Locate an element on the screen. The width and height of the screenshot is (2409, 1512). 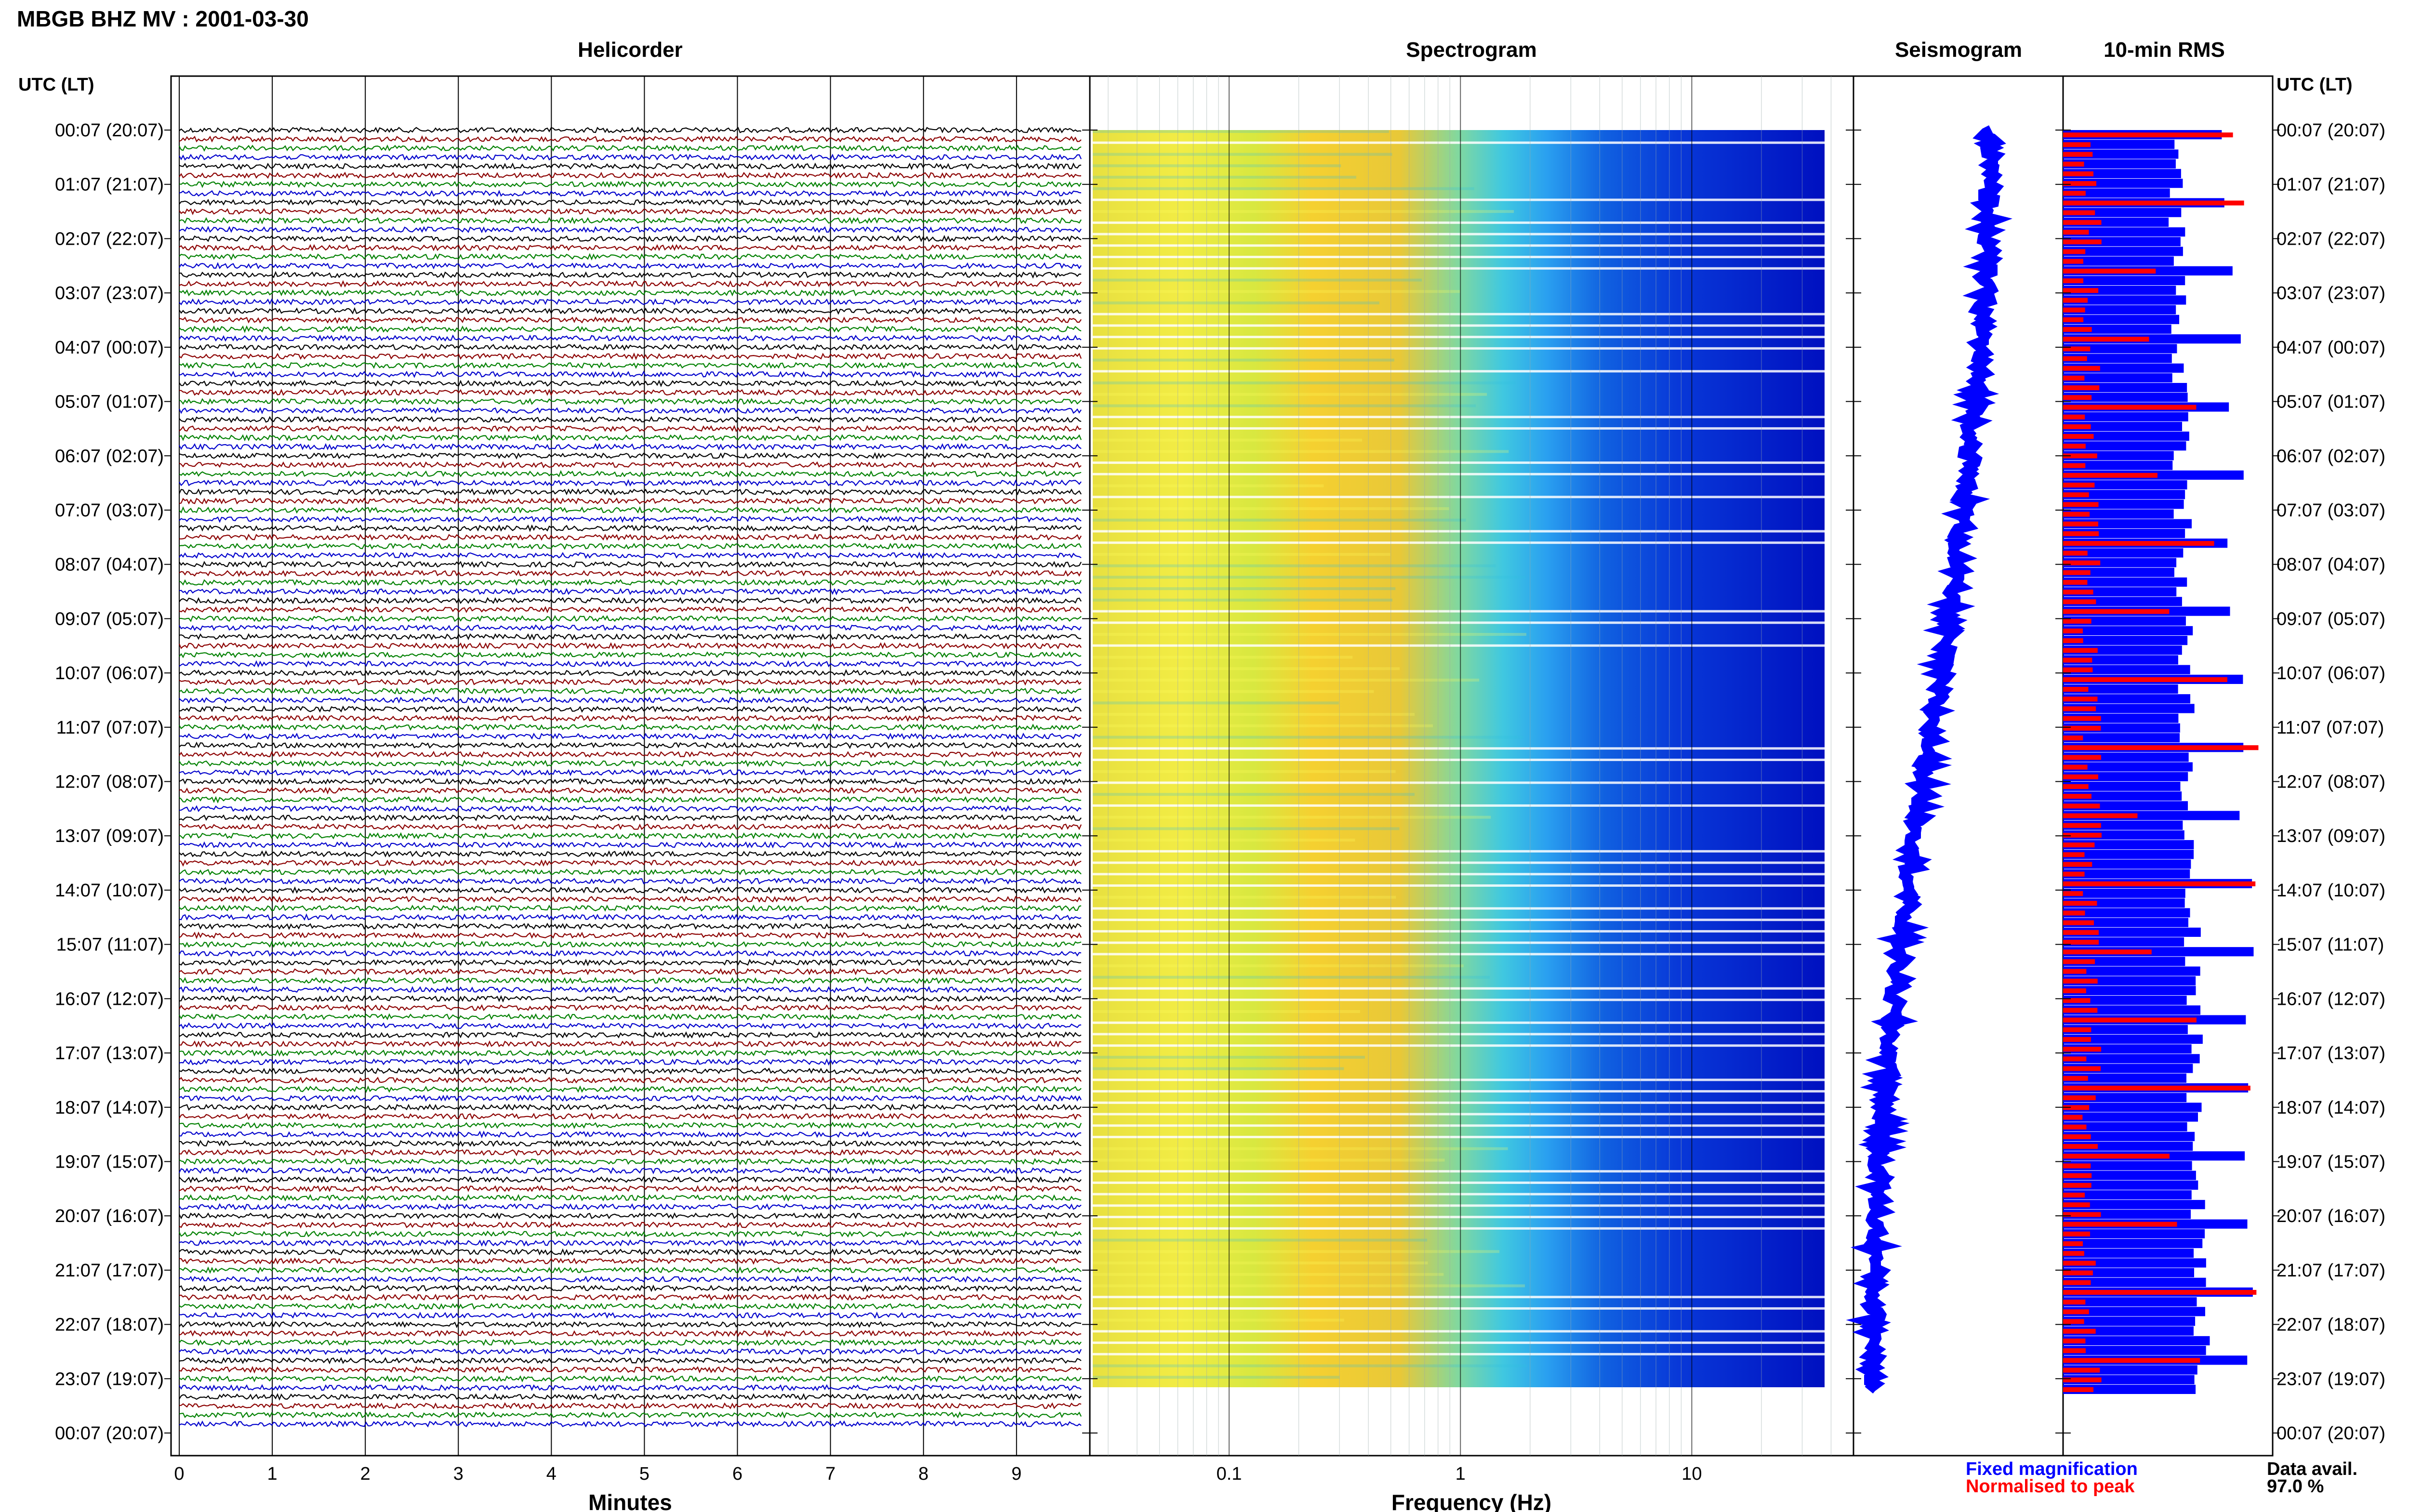
time-label-left: 19:07 (15:07) is located at coordinates (109, 1162).